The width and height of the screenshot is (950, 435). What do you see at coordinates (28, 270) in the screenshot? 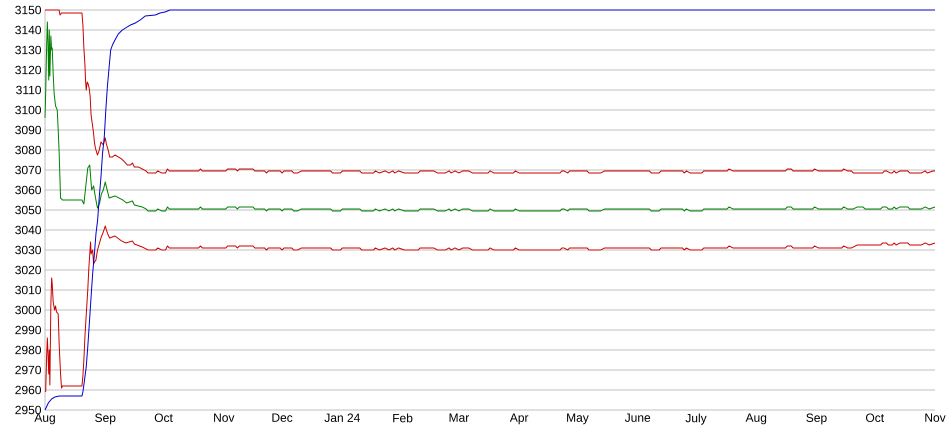
I see `y-tick-label: 3020` at bounding box center [28, 270].